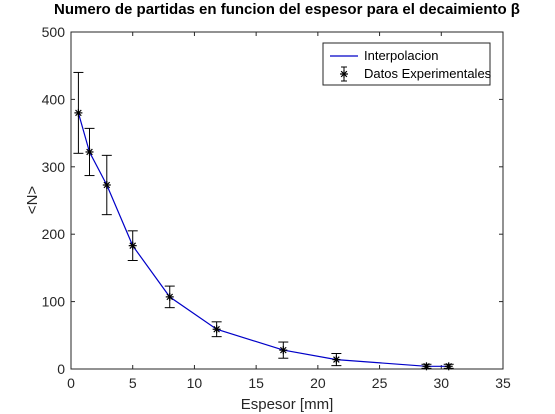 The height and width of the screenshot is (414, 555). What do you see at coordinates (54, 234) in the screenshot?
I see `y-tick-label: 200` at bounding box center [54, 234].